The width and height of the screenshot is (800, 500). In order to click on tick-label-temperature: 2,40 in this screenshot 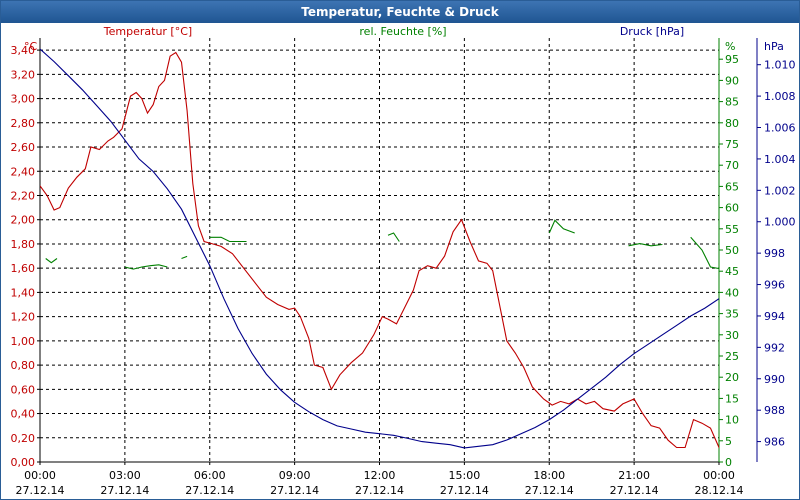, I will do `click(23, 171)`.